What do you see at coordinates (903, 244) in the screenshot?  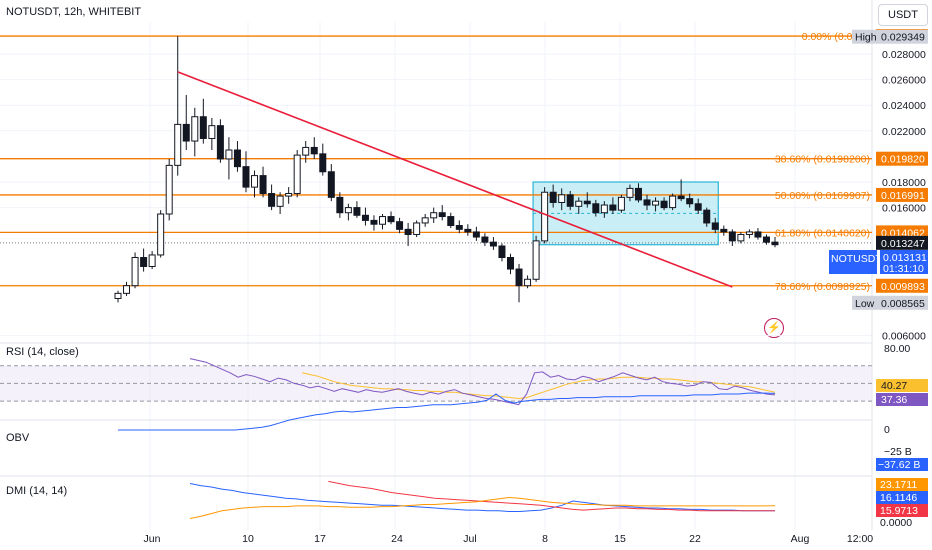 I see `price-tag: 0.013247` at bounding box center [903, 244].